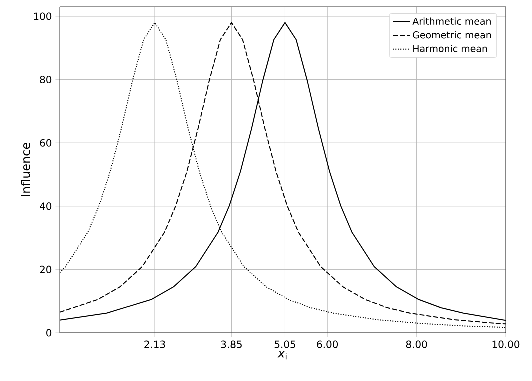 This screenshot has width=532, height=381. I want to click on x-tick-label: 3.85, so click(231, 344).